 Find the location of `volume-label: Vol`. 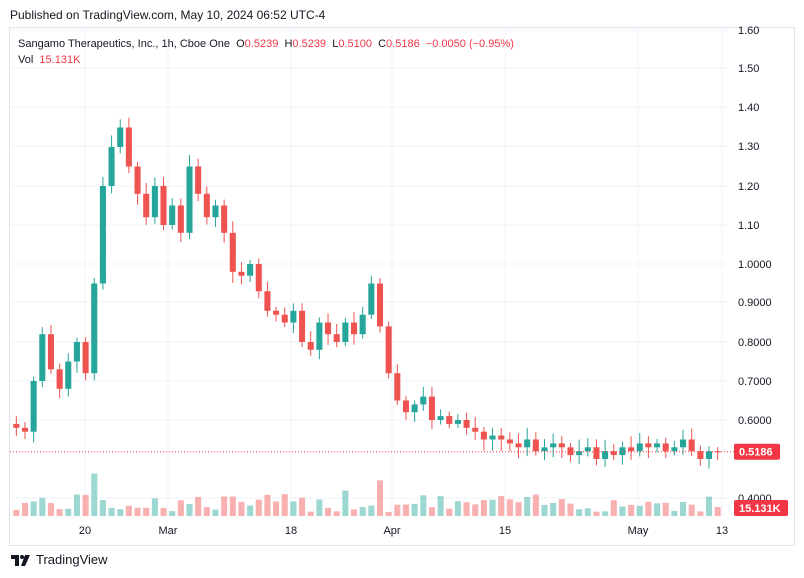

volume-label: Vol is located at coordinates (26, 60).